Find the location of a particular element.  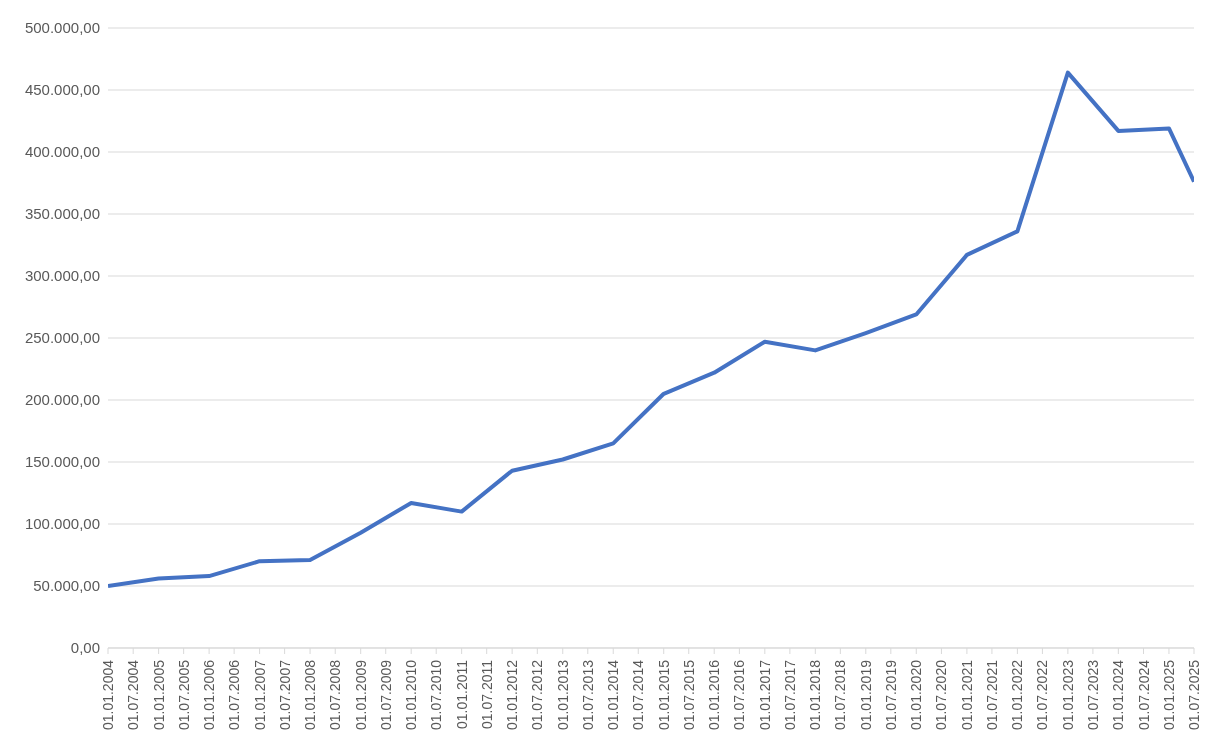

y-tick-label: 0,00 is located at coordinates (85, 648).